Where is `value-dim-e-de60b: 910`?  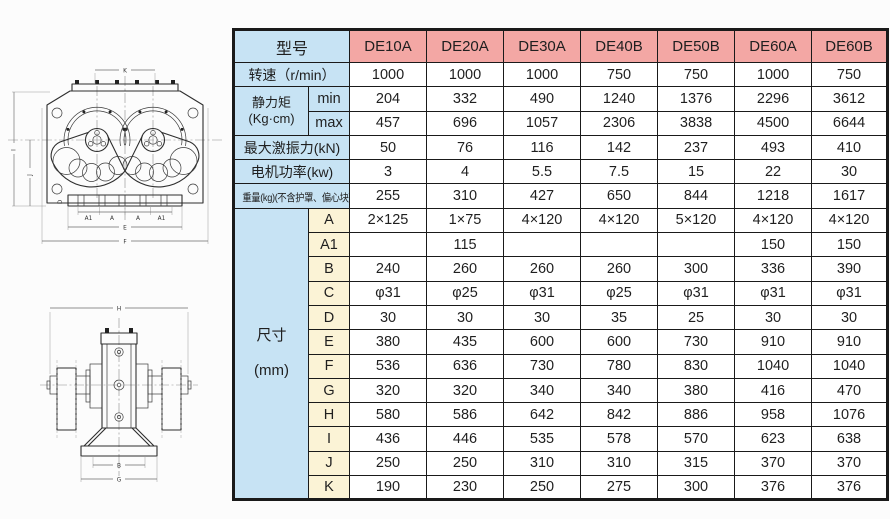
value-dim-e-de60b: 910 is located at coordinates (850, 342).